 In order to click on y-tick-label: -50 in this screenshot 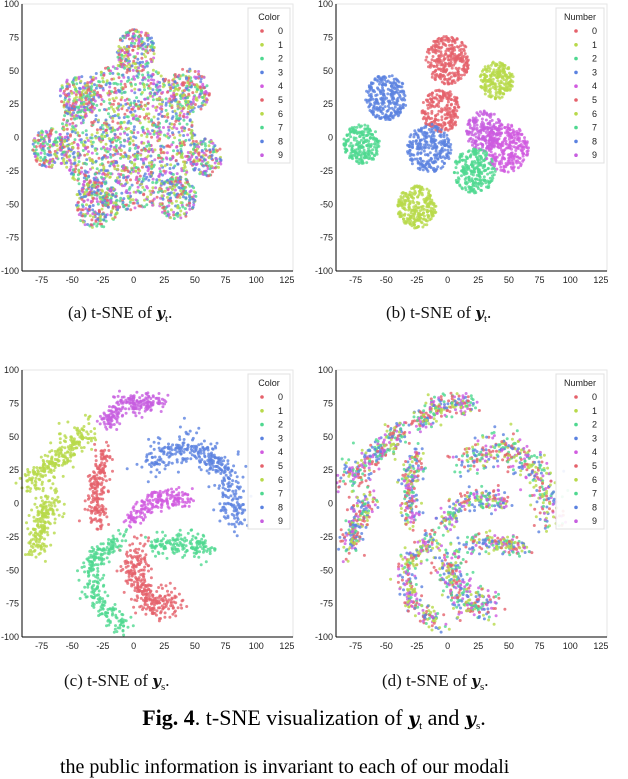, I will do `click(12, 204)`.